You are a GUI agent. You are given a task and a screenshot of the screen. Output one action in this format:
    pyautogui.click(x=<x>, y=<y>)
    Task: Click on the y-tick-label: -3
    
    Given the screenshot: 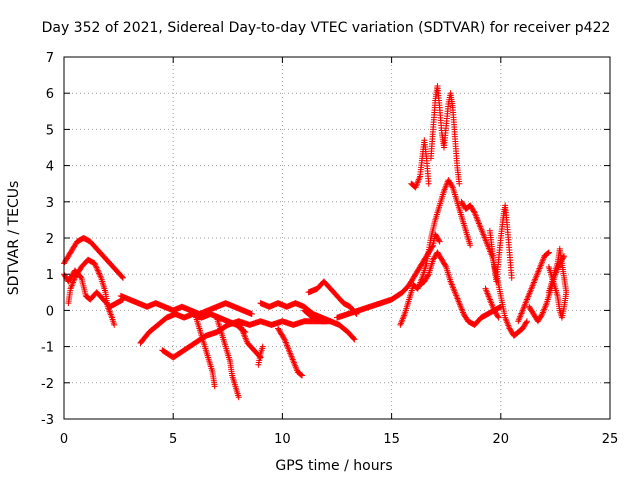 What is the action you would take?
    pyautogui.click(x=47, y=420)
    